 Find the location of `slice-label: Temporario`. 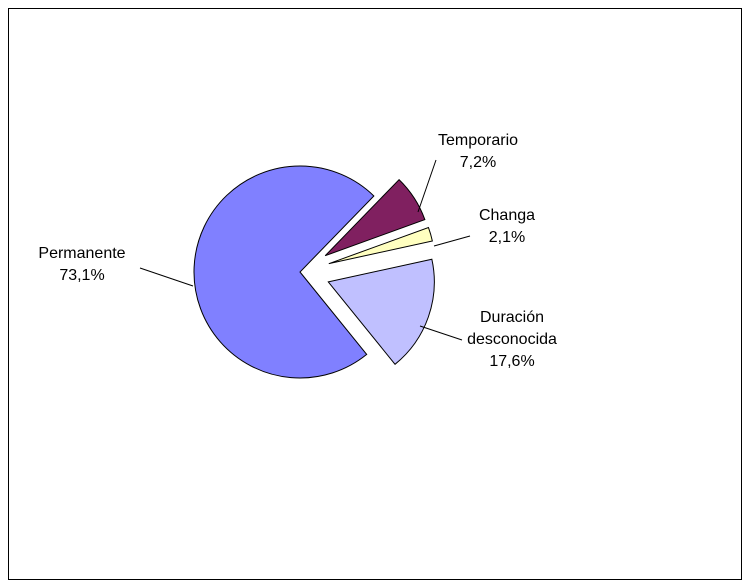

slice-label: Temporario is located at coordinates (478, 140).